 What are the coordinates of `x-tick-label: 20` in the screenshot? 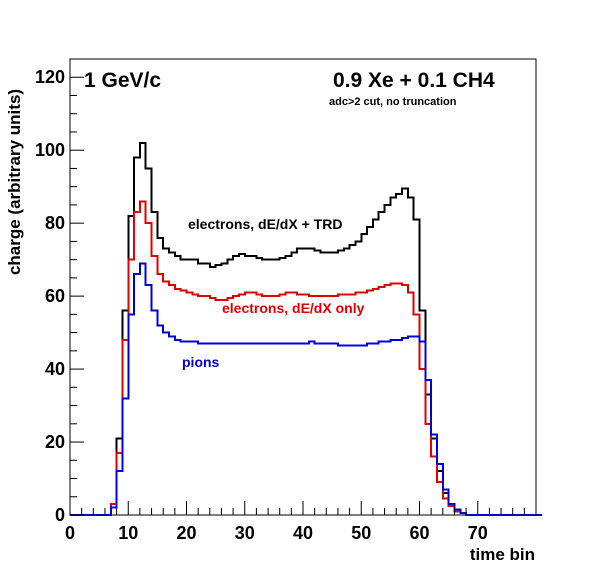 It's located at (186, 533).